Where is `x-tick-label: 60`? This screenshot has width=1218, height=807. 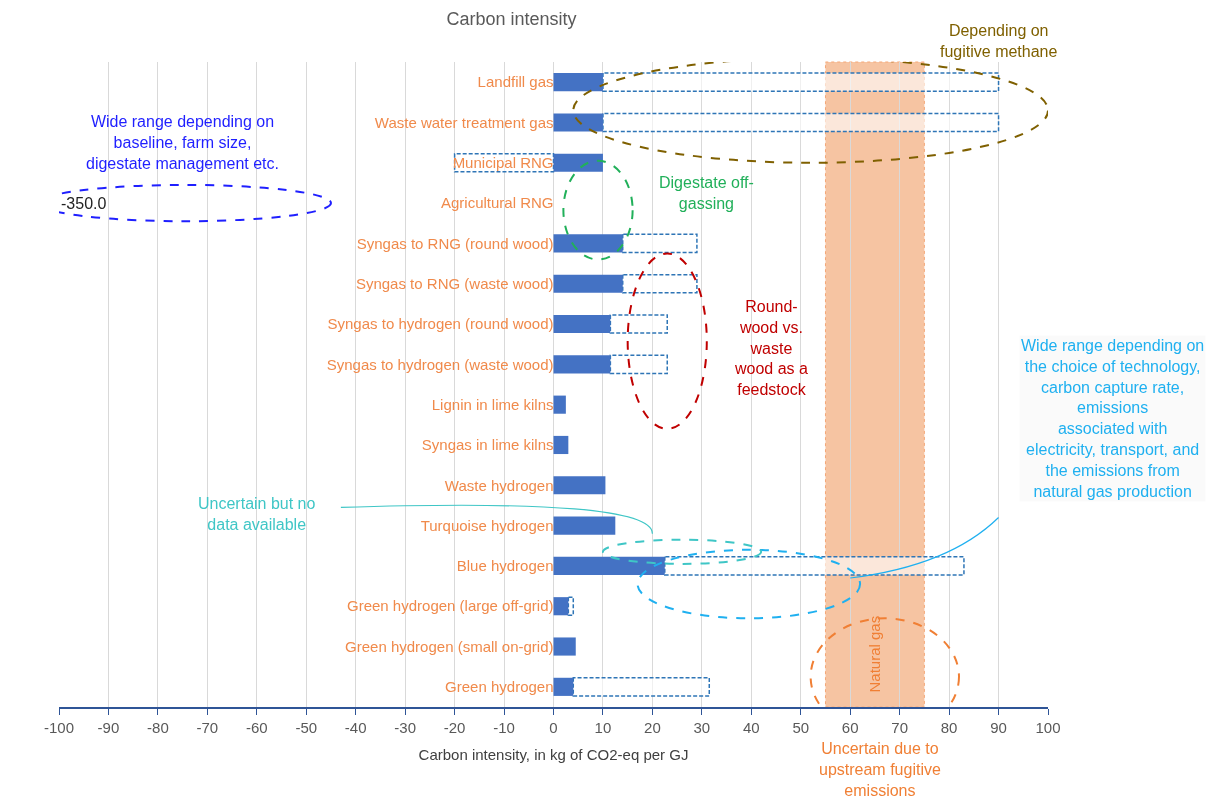
x-tick-label: 60 is located at coordinates (850, 727).